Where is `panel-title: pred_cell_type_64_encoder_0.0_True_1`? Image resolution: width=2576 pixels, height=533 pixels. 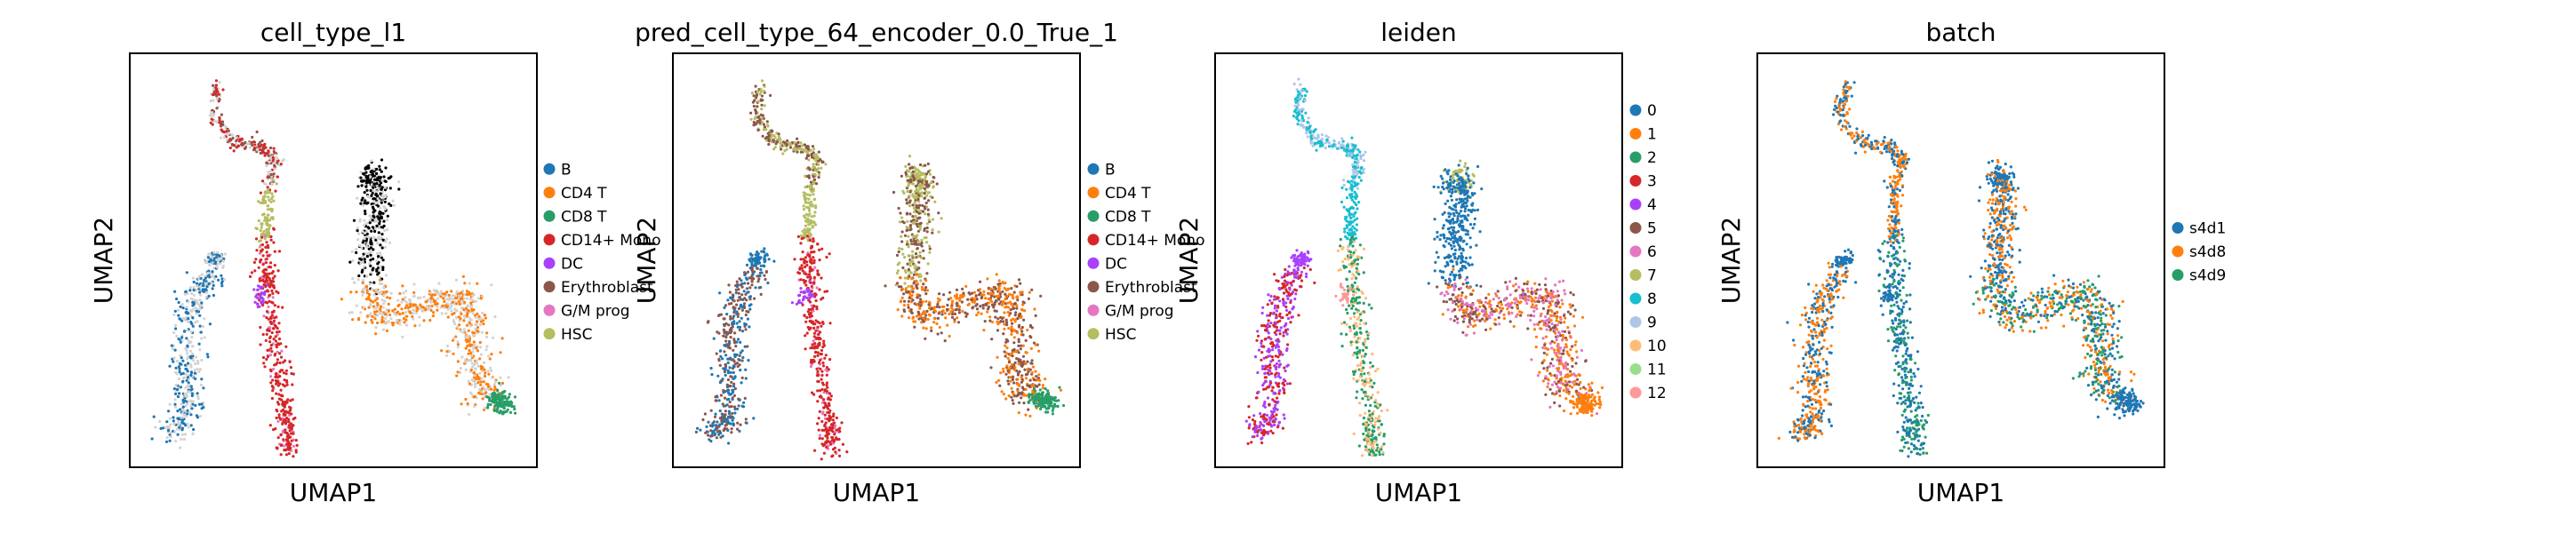 panel-title: pred_cell_type_64_encoder_0.0_True_1 is located at coordinates (876, 32).